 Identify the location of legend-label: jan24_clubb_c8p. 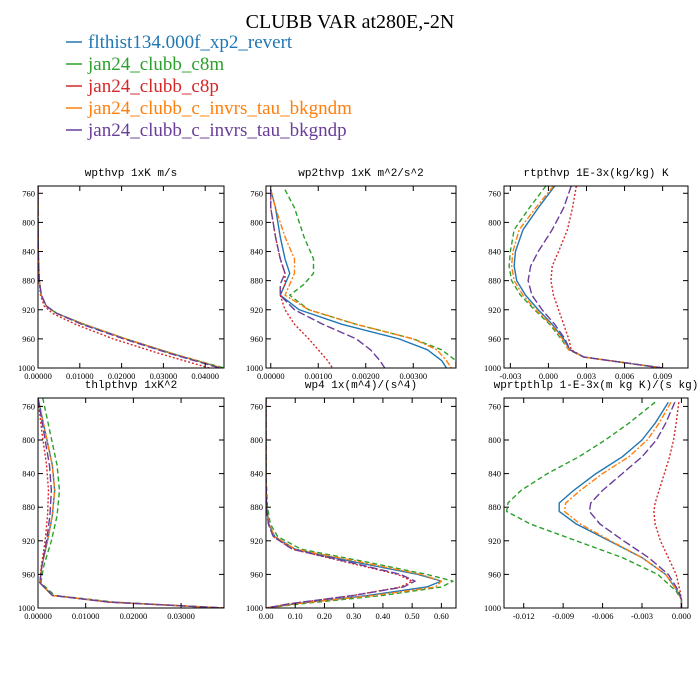
(153, 86).